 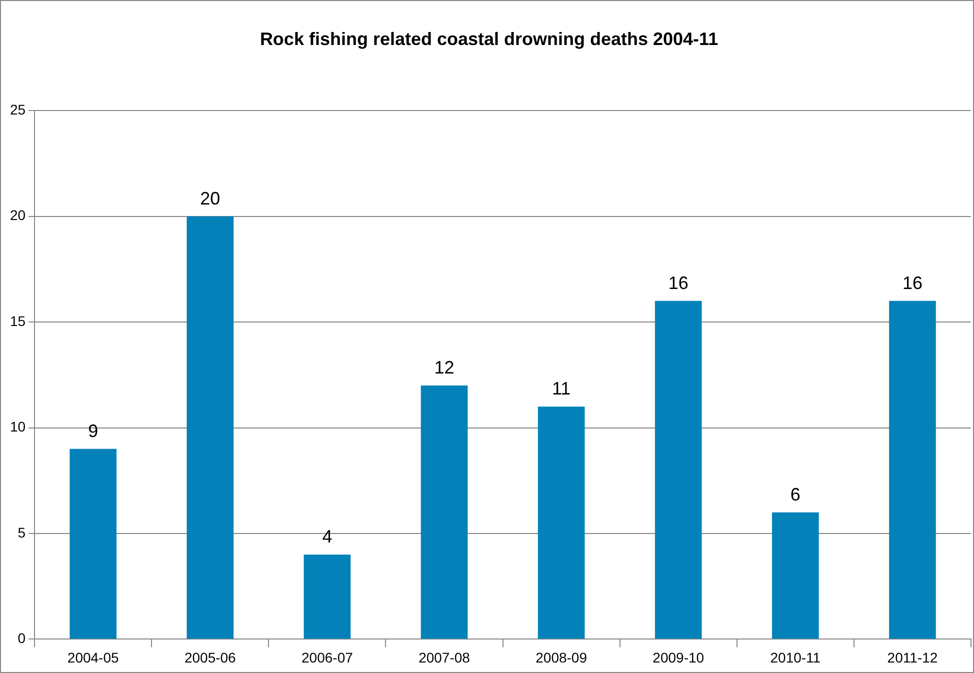 What do you see at coordinates (18, 215) in the screenshot?
I see `y-tick-label: 20` at bounding box center [18, 215].